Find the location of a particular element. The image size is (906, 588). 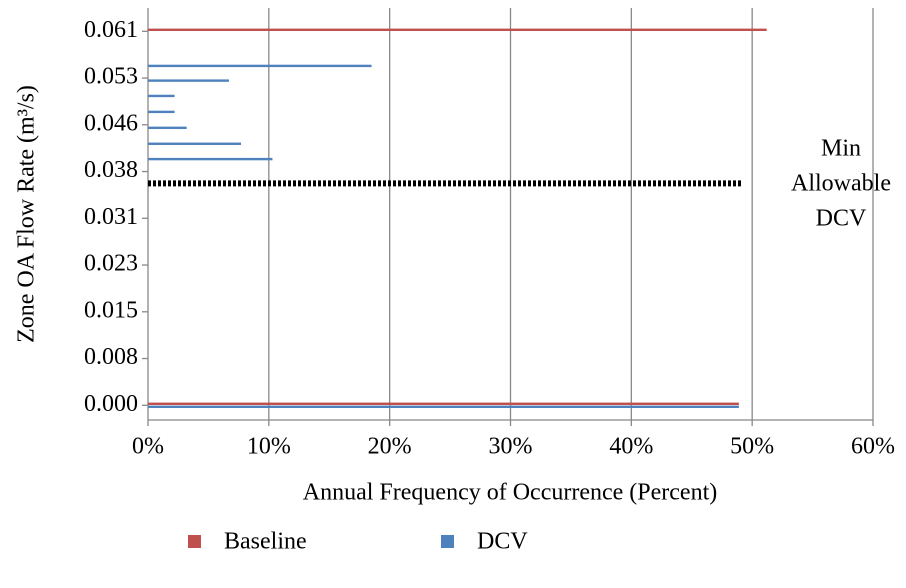

legend-label: Baseline is located at coordinates (265, 542).